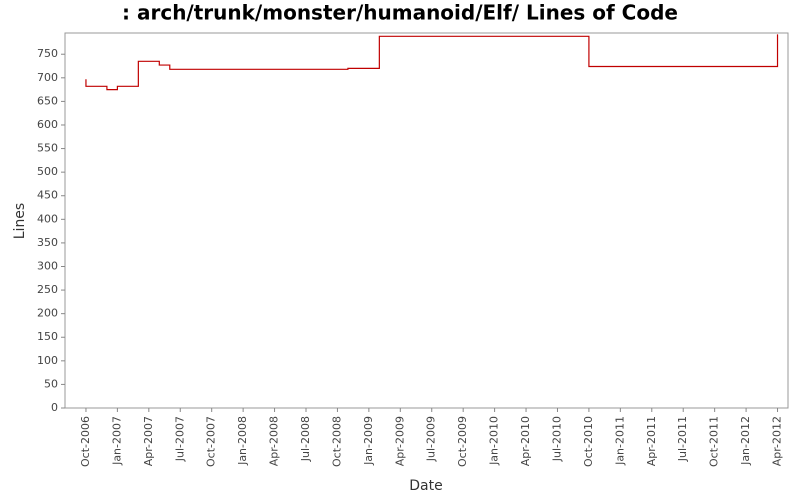 Image resolution: width=800 pixels, height=500 pixels. Describe the element at coordinates (619, 441) in the screenshot. I see `x-tick-label: Jan-2011` at that location.